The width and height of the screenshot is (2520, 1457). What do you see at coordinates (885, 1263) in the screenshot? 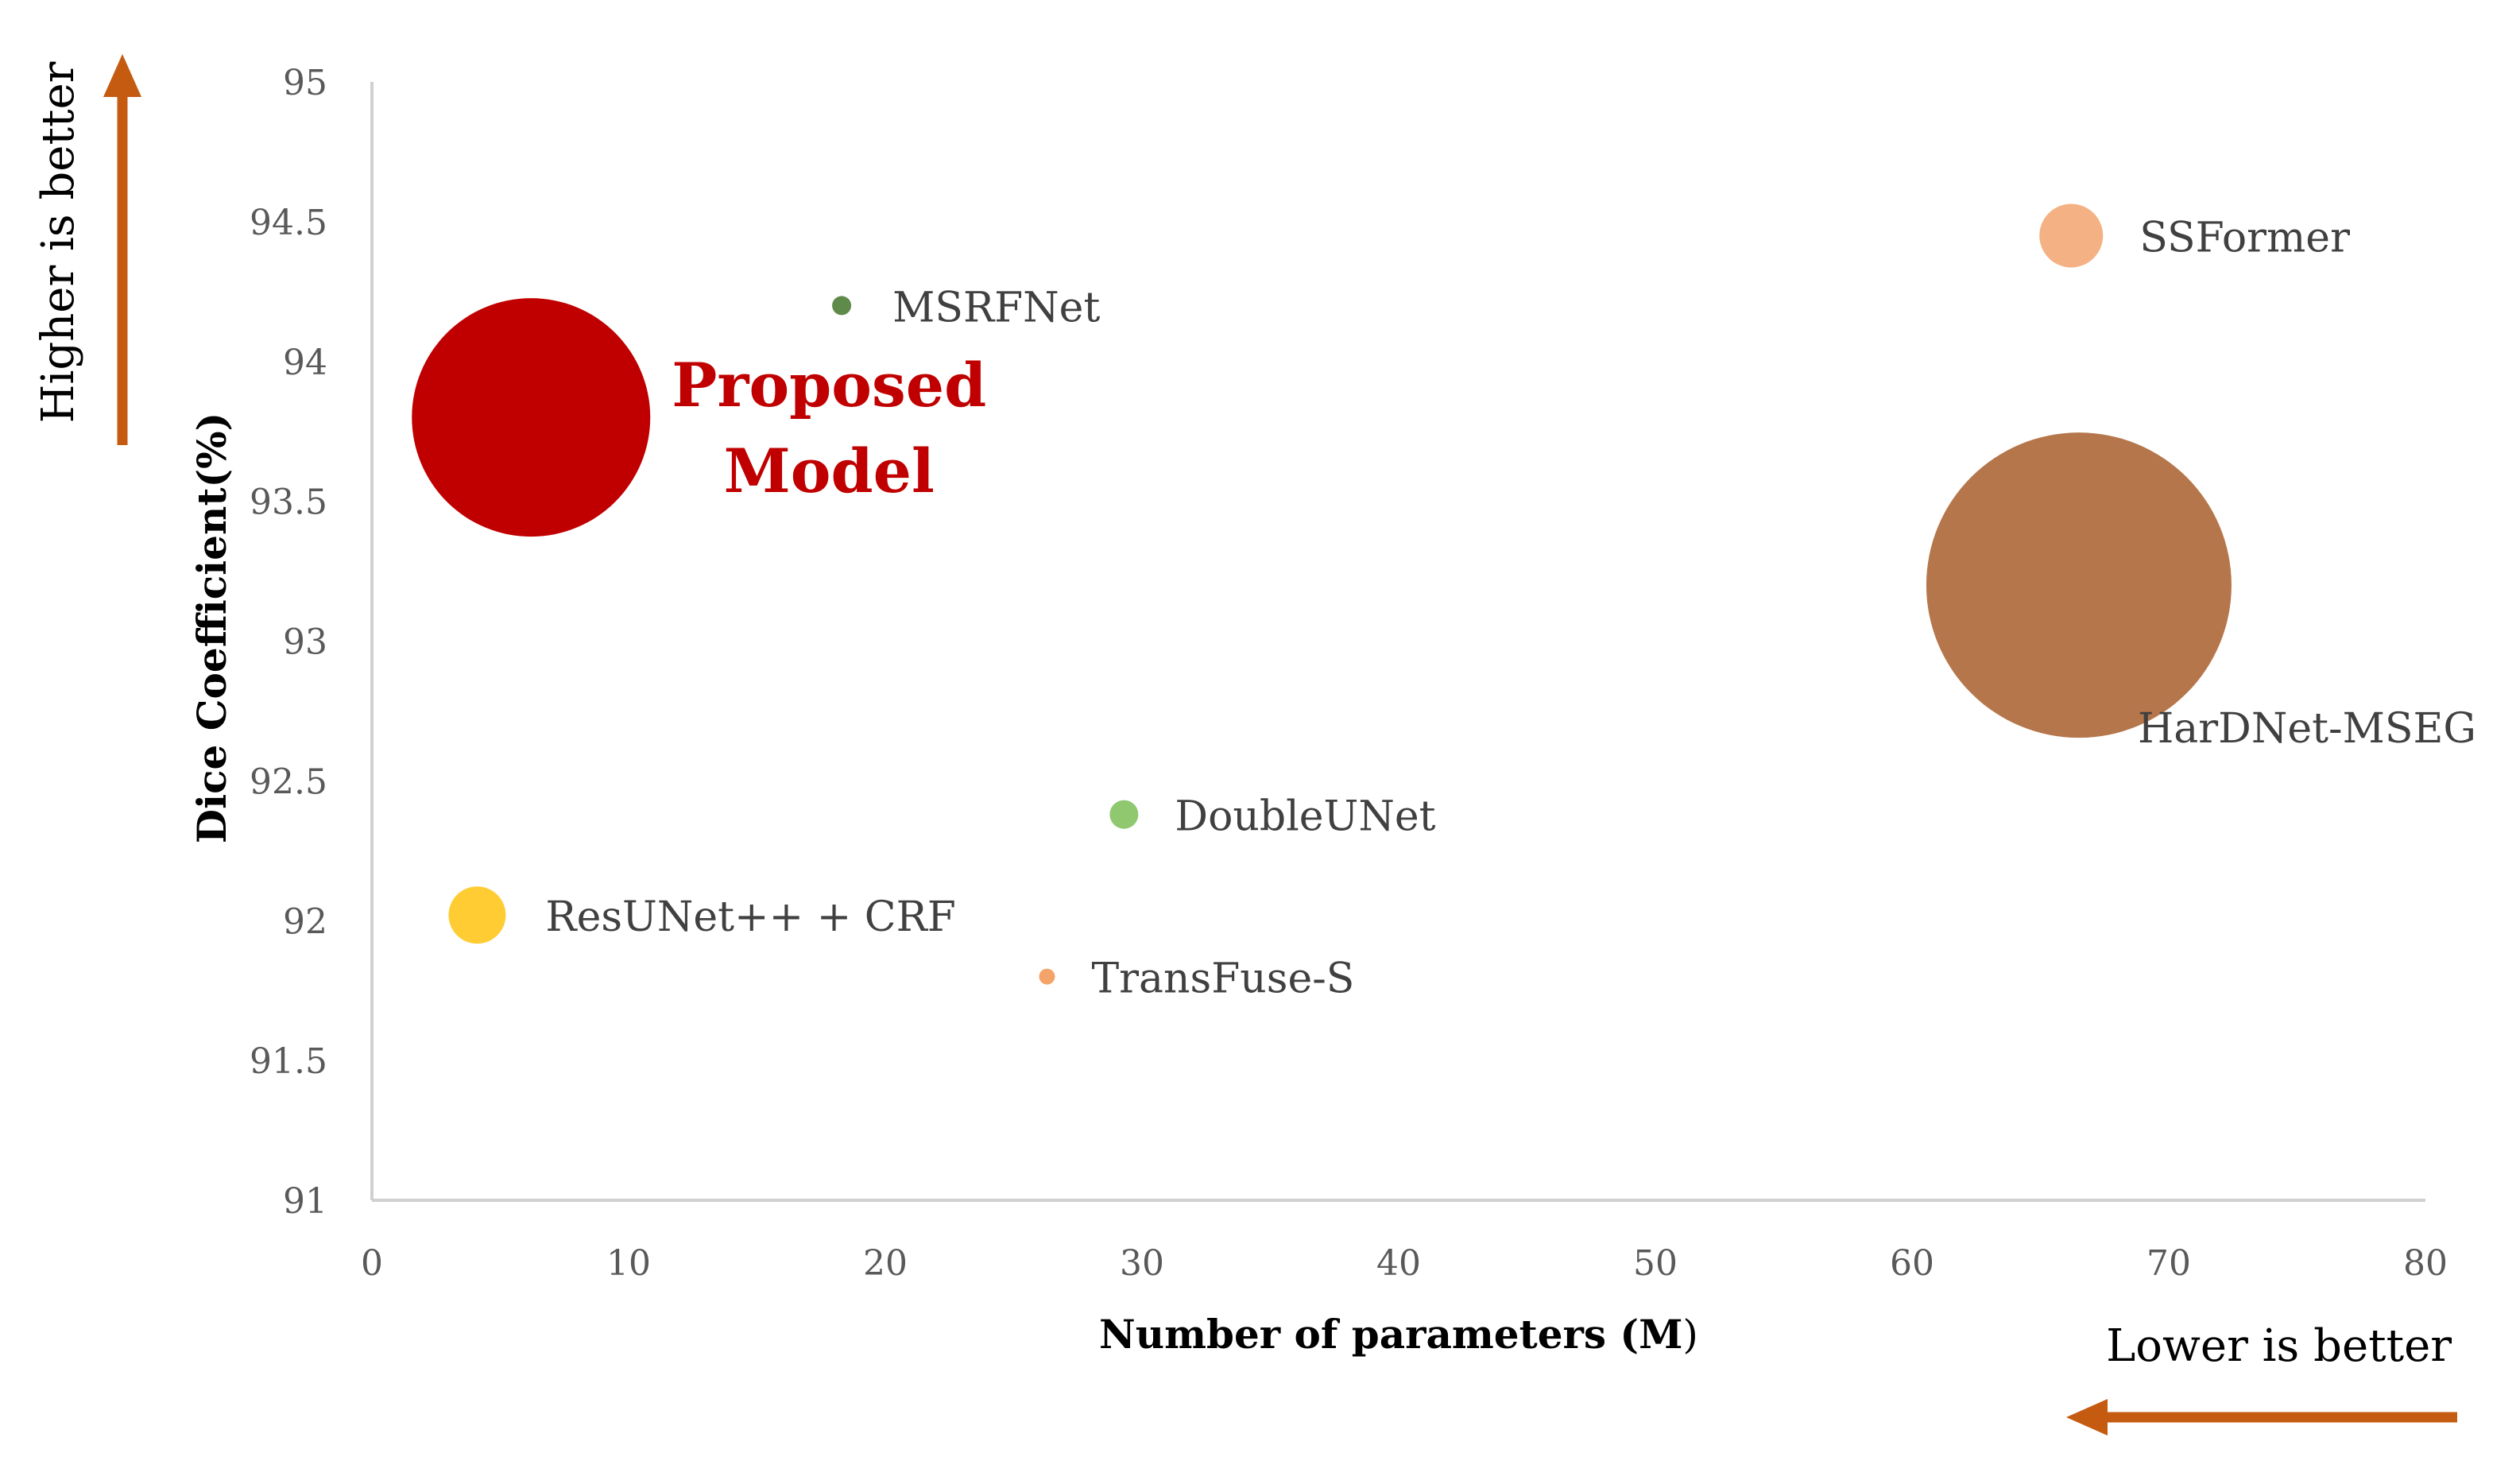
I see `x-tick-label: 20` at bounding box center [885, 1263].